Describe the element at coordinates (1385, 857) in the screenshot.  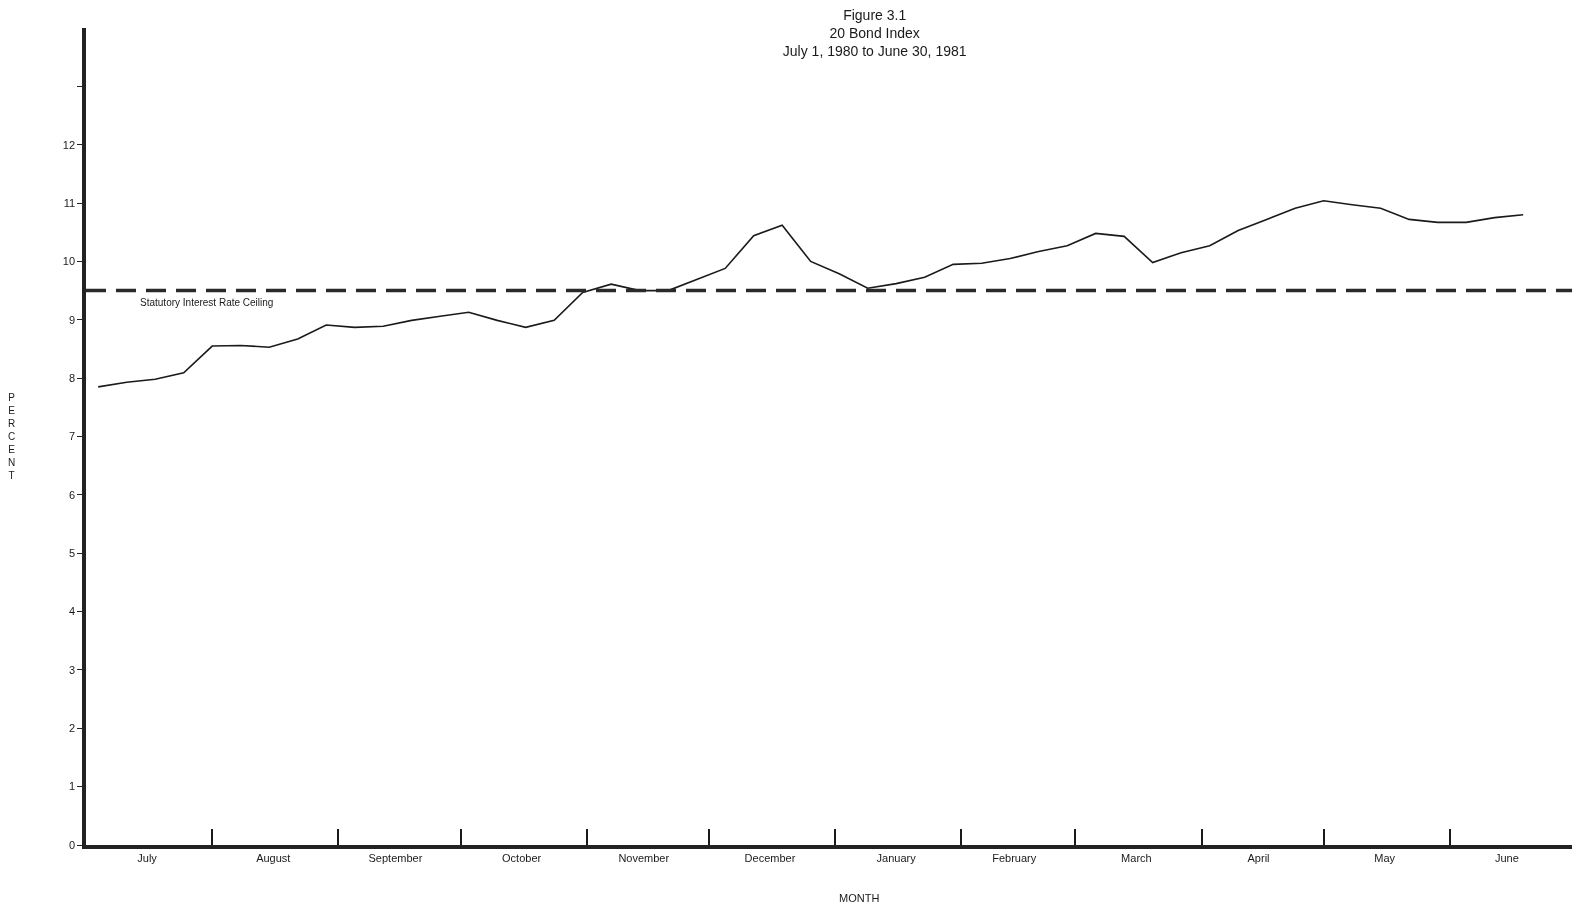
I see `x-tick-label: May` at that location.